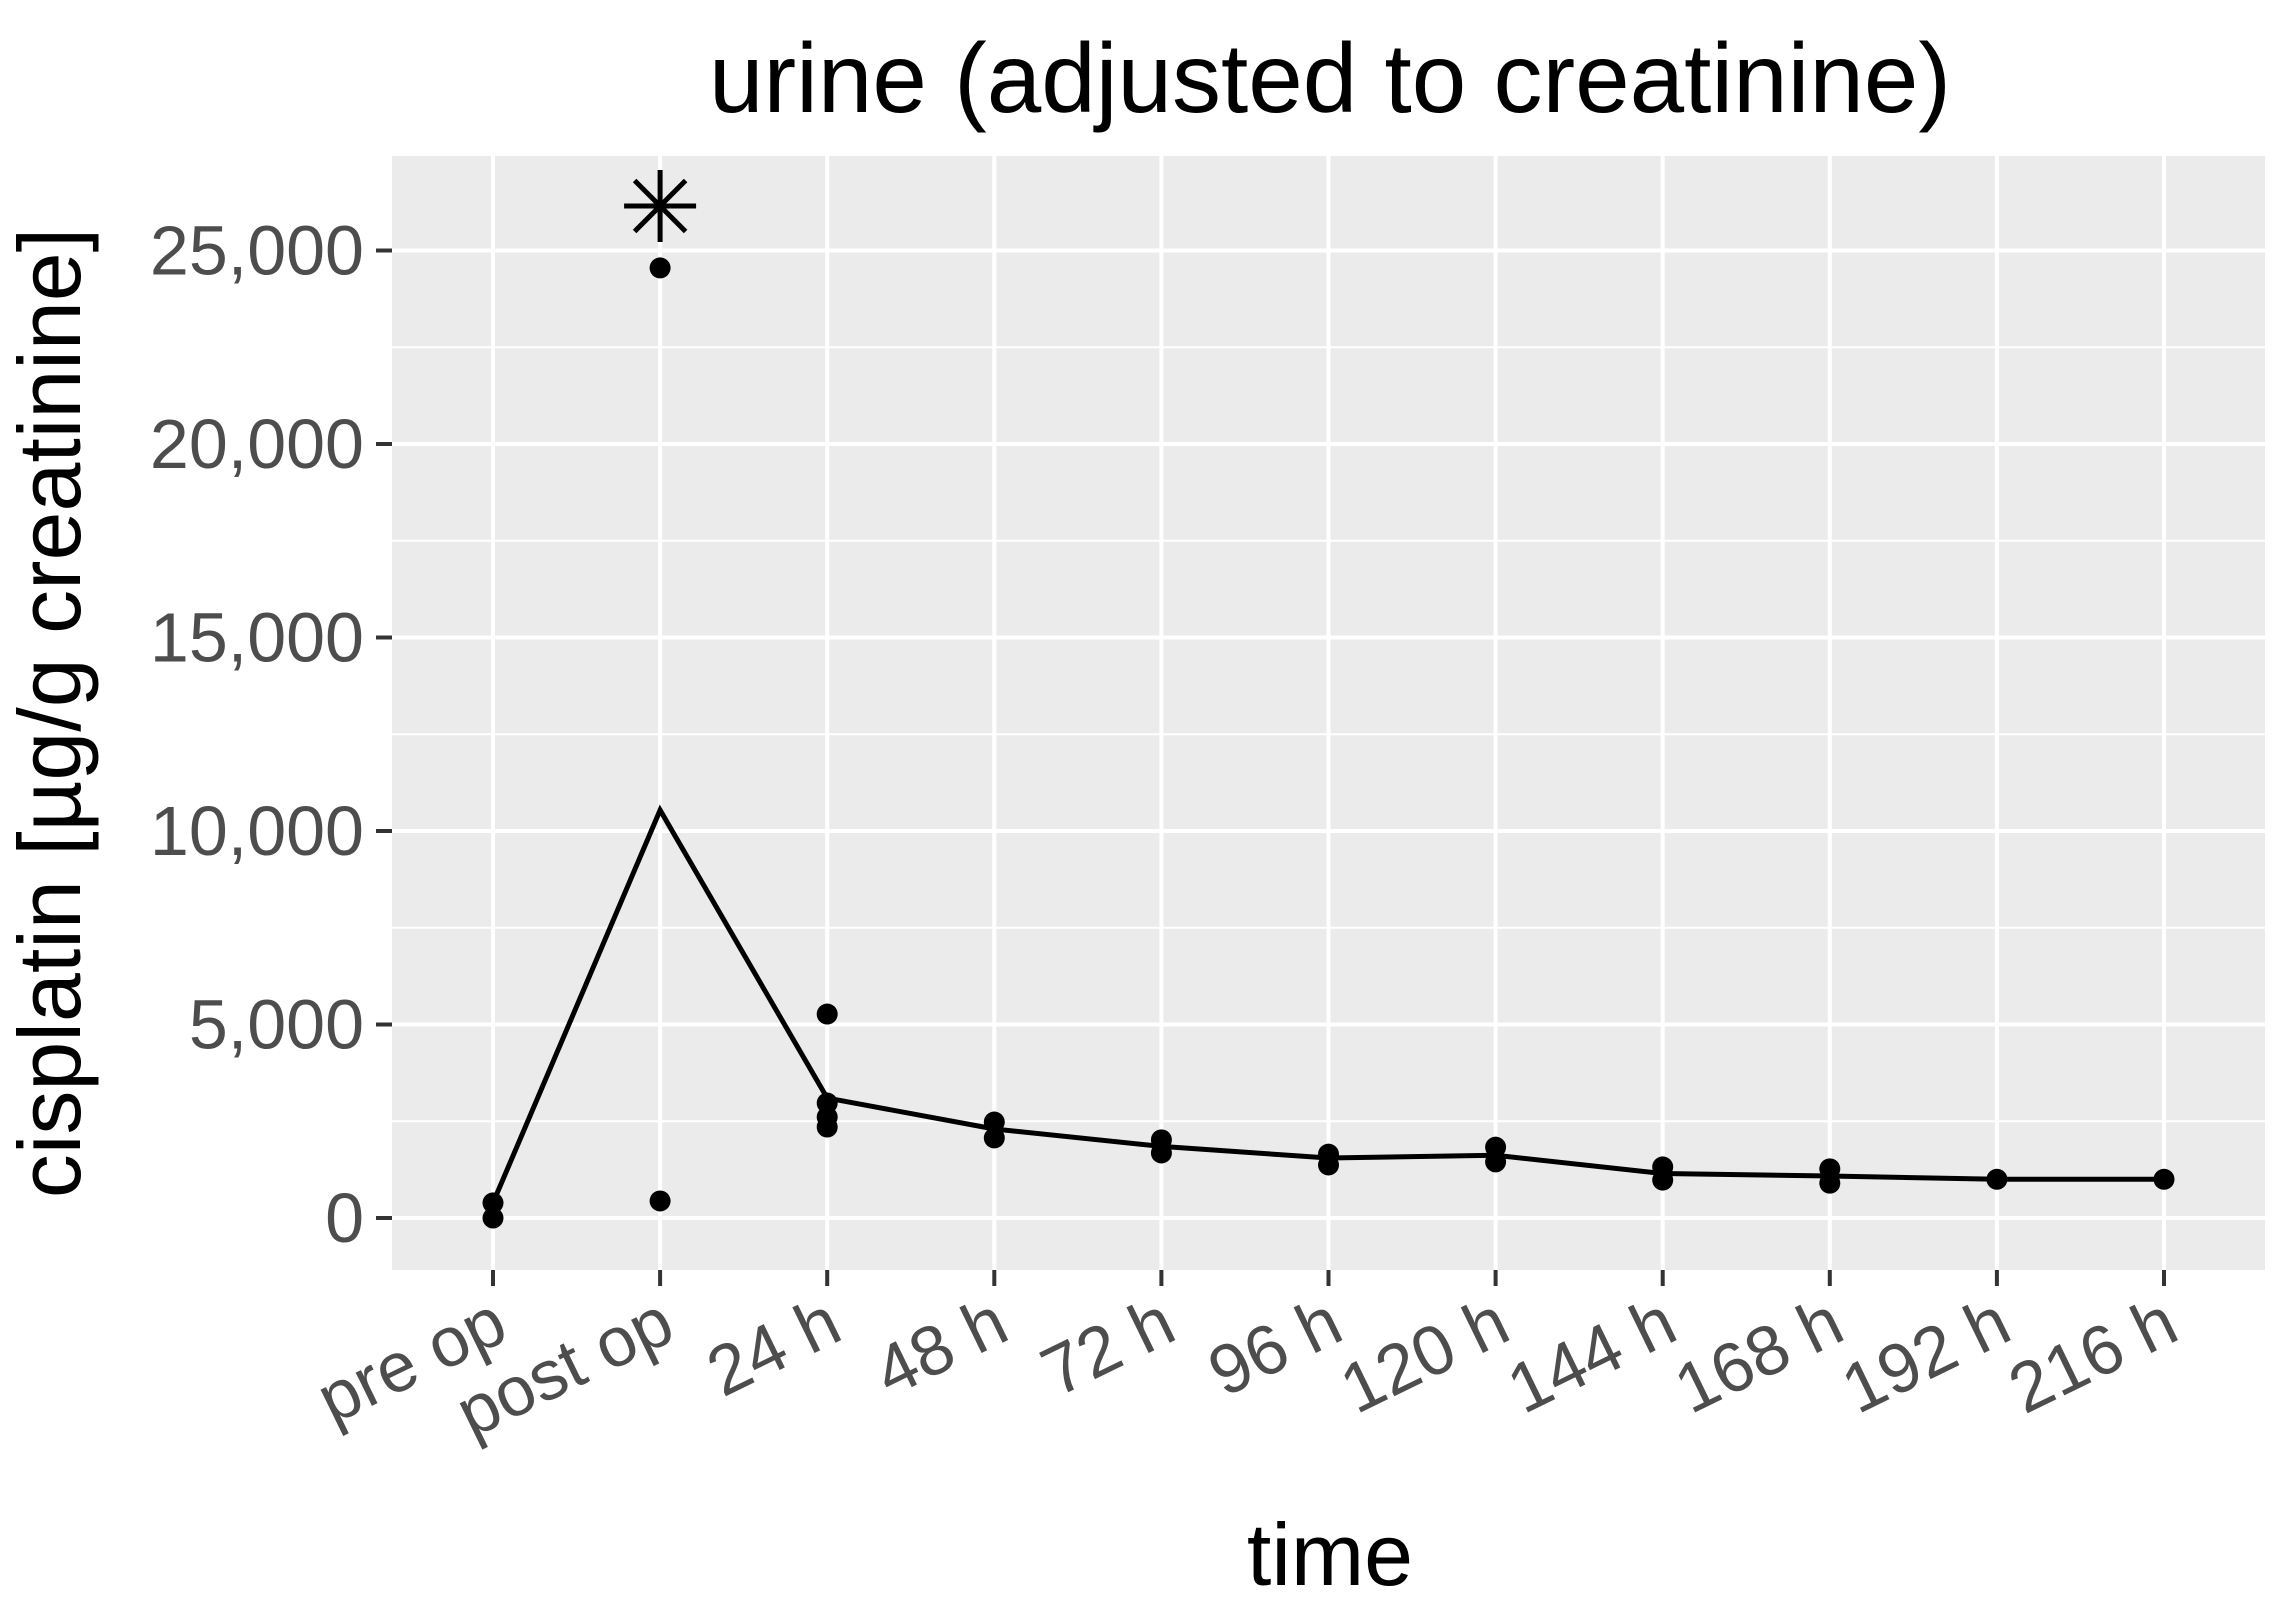  I want to click on x-tick-label: 168 h, so click(1759, 1354).